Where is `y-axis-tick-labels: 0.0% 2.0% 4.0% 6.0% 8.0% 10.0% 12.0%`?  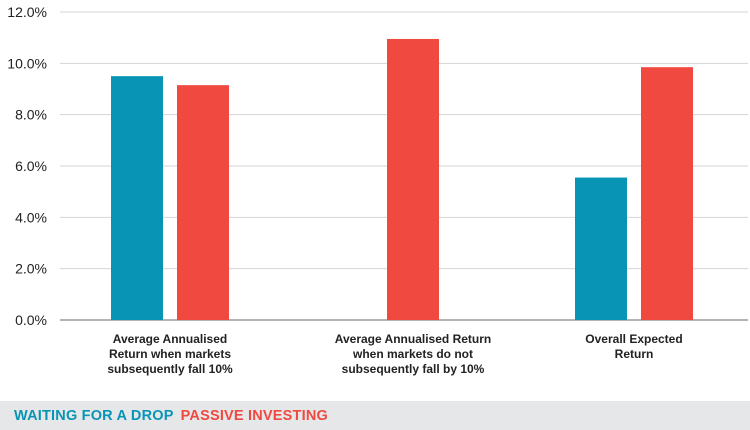 y-axis-tick-labels: 0.0% 2.0% 4.0% 6.0% 8.0% 10.0% 12.0% is located at coordinates (27, 166).